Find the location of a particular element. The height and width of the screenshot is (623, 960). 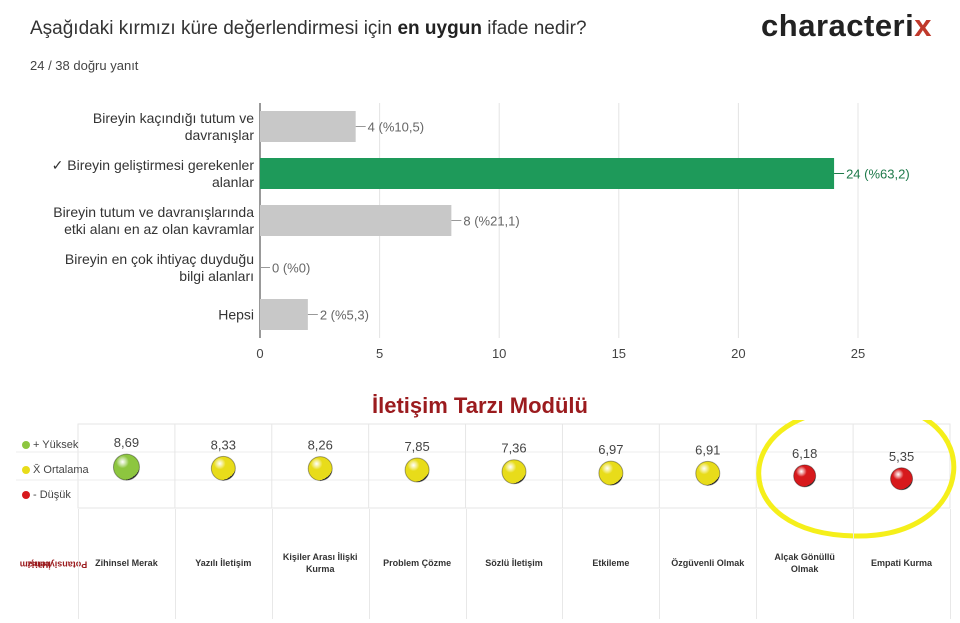

legend-item: X̄ Ortalama is located at coordinates (55, 469).